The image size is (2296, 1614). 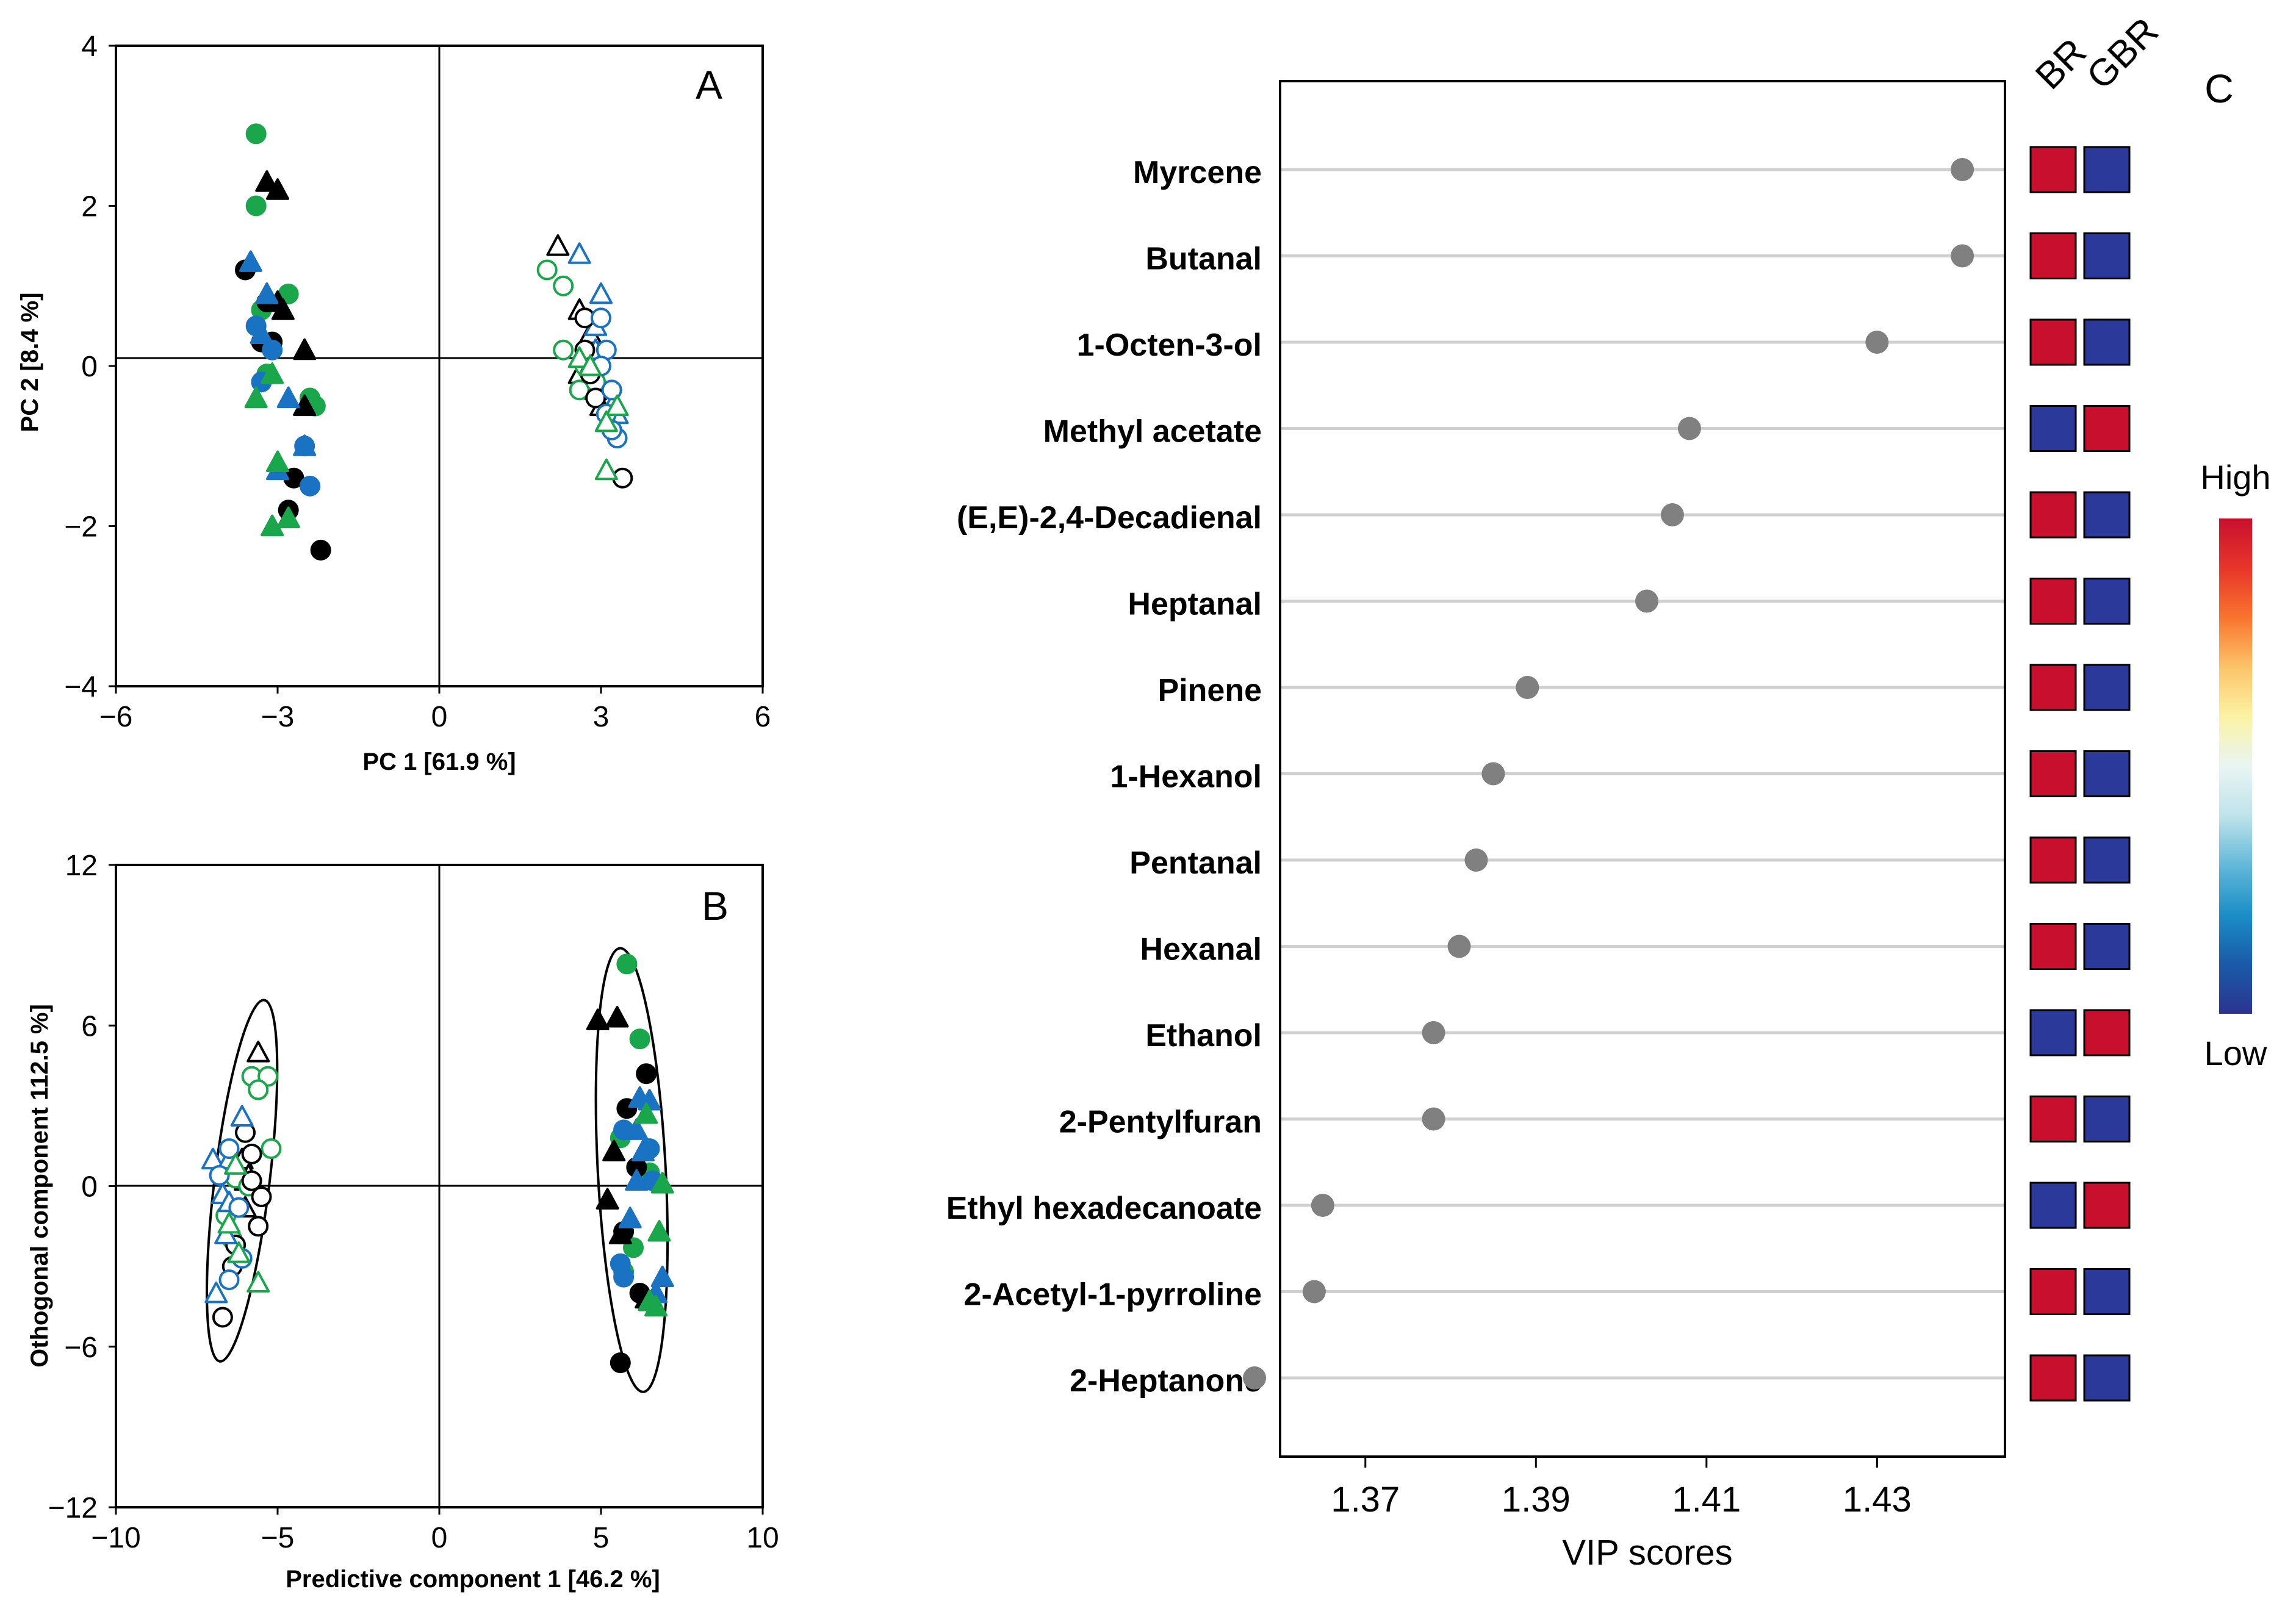 I want to click on pca-markers, so click(x=434, y=342).